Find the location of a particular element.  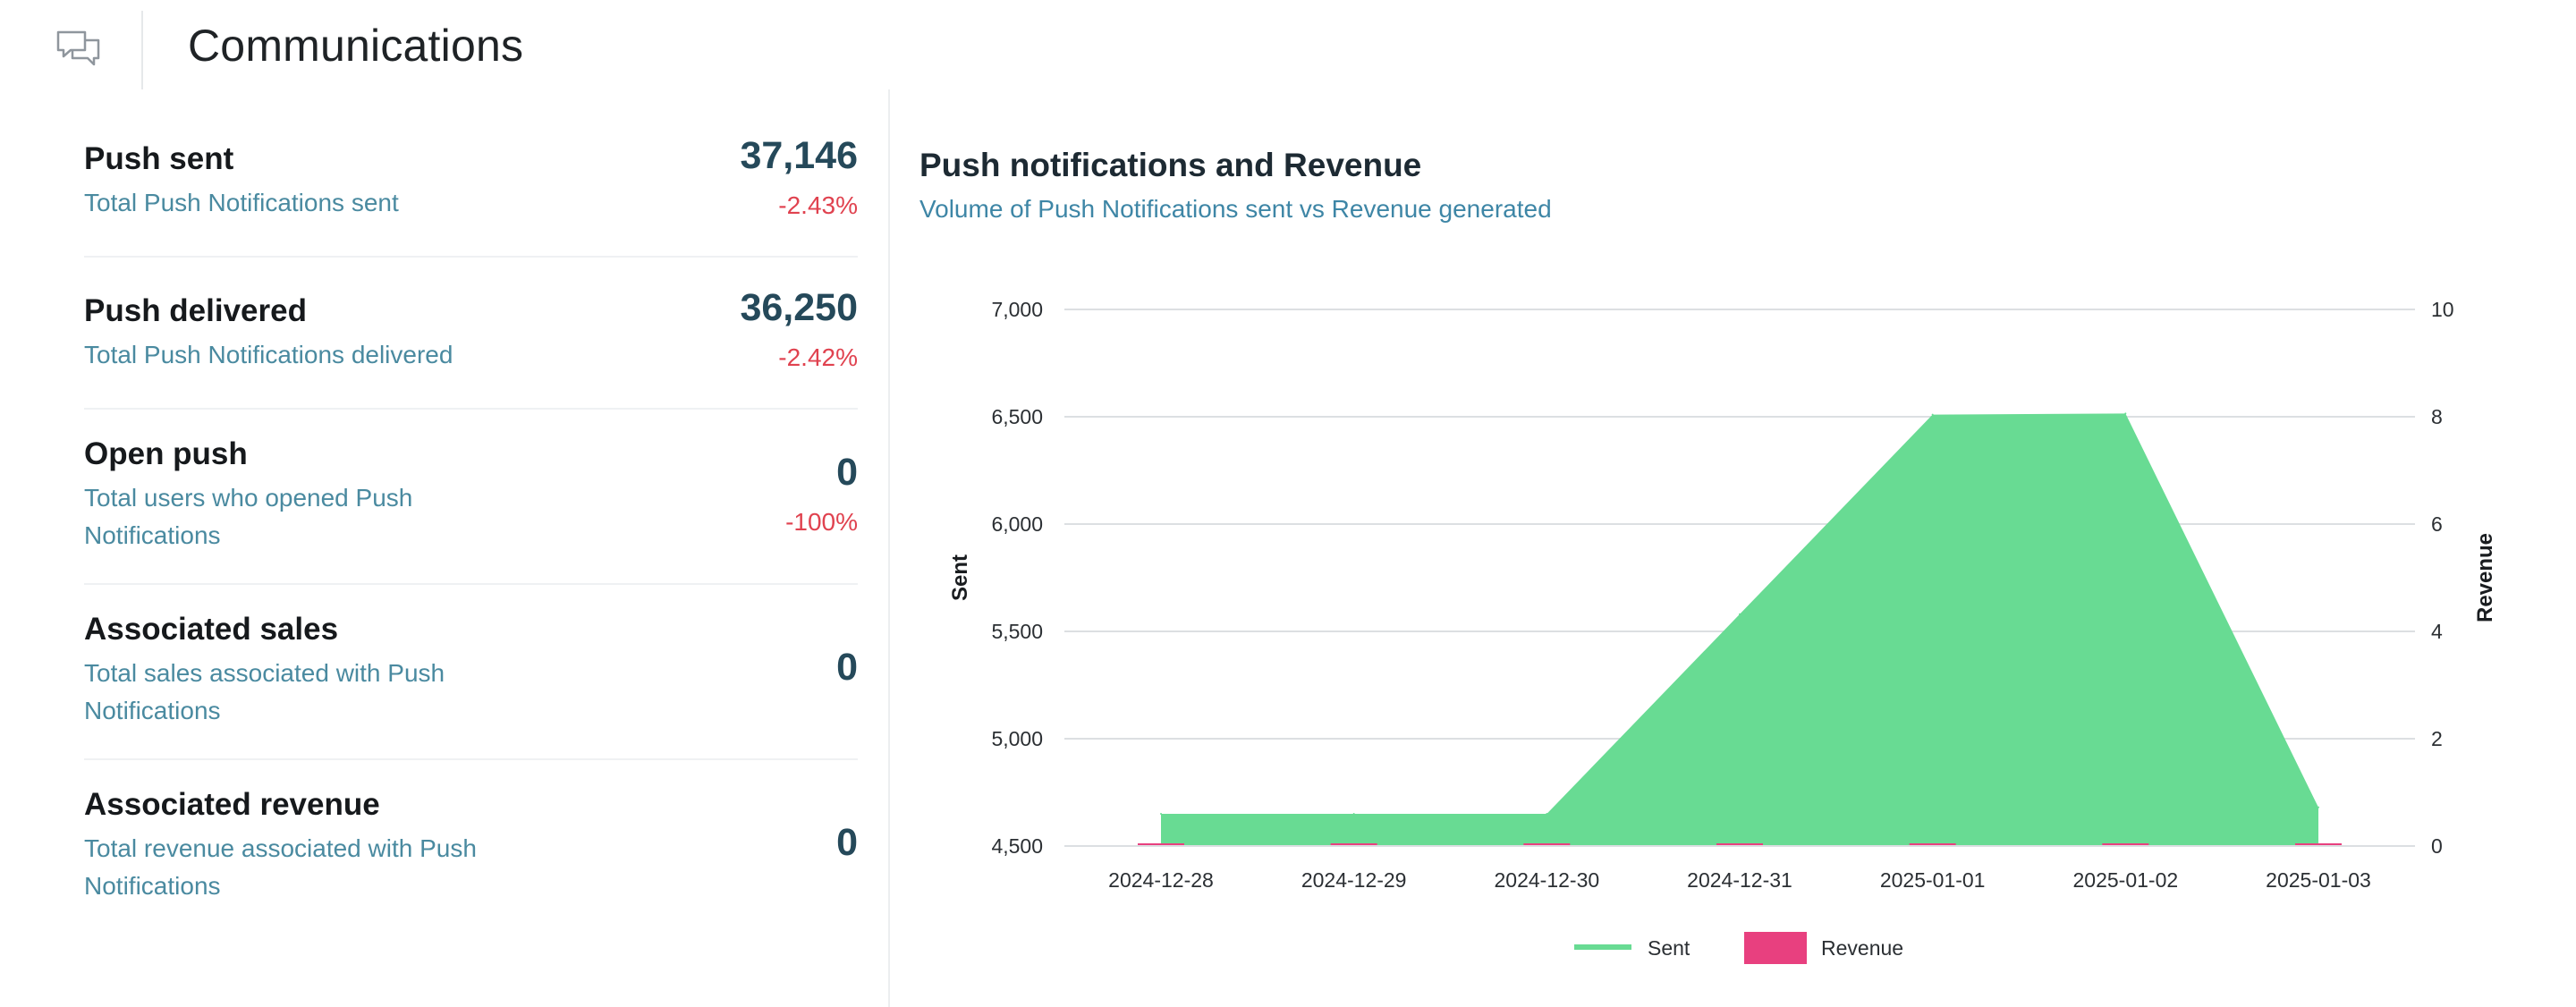

metric-title: Associated revenue is located at coordinates (232, 805).